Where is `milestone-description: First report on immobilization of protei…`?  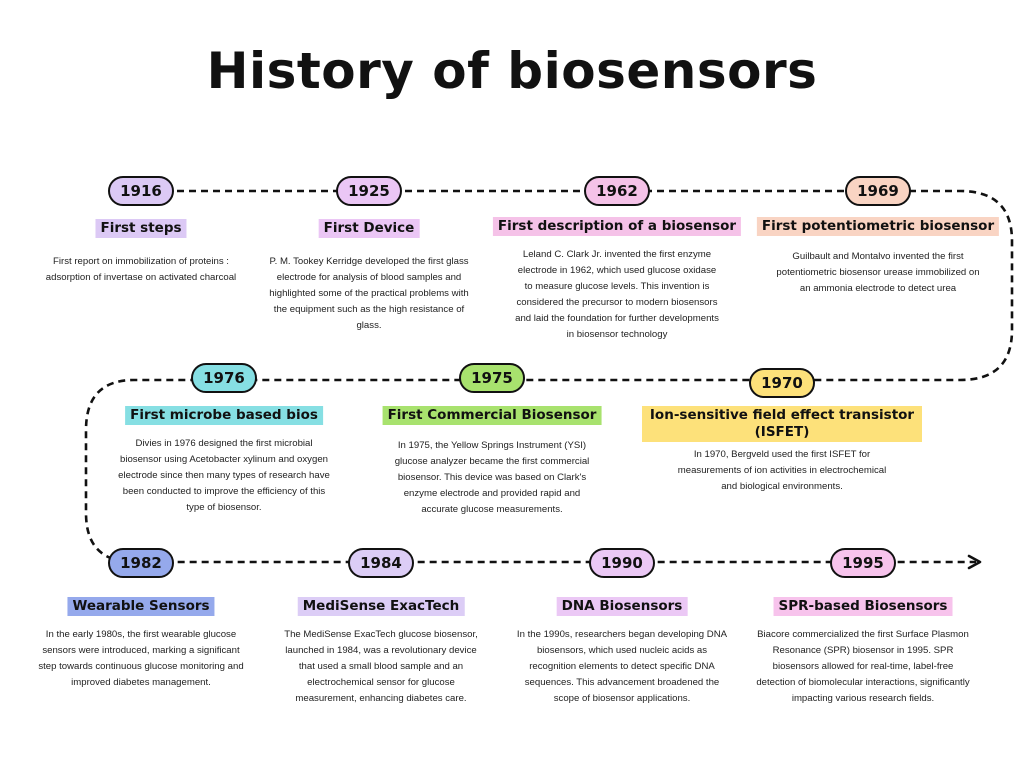
milestone-description: First report on immobilization of protei… is located at coordinates (141, 269).